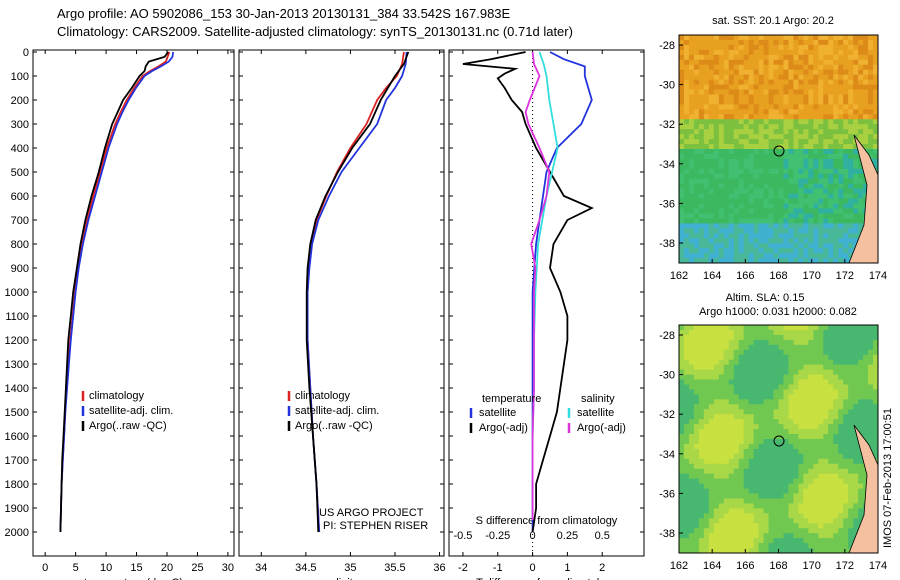 This screenshot has height=580, width=900. Describe the element at coordinates (167, 568) in the screenshot. I see `x-tick-label: 20` at that location.